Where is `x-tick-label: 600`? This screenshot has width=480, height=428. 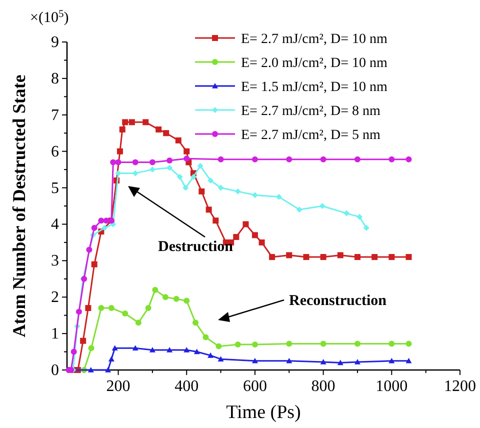 x-tick-label: 600 is located at coordinates (254, 386).